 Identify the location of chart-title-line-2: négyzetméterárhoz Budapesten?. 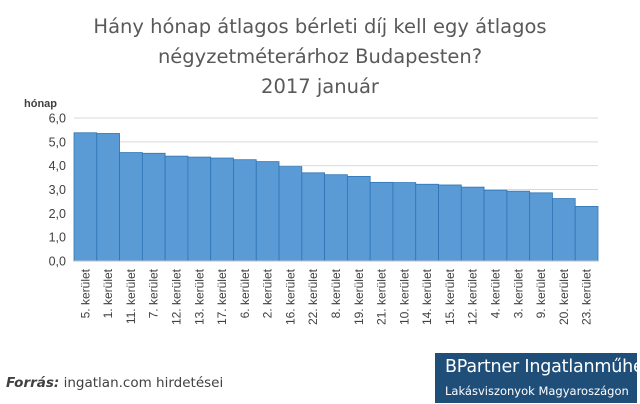
(320, 56).